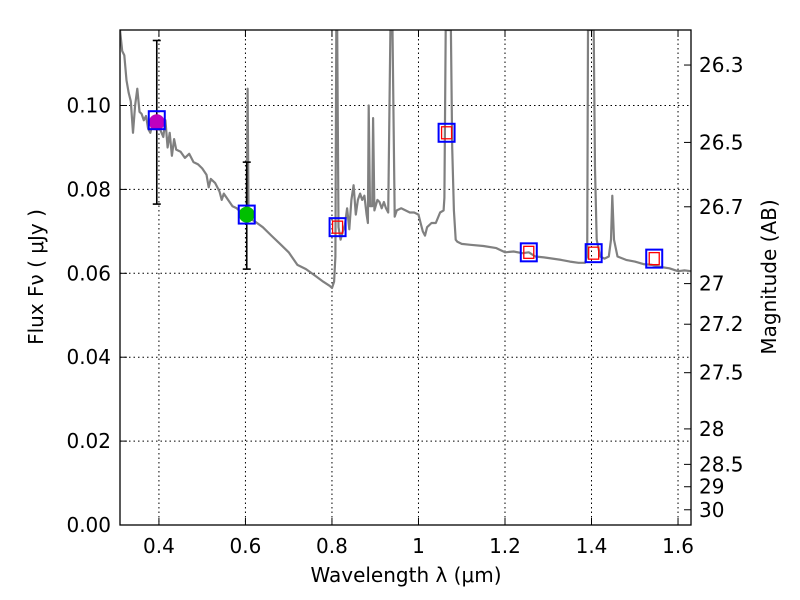  What do you see at coordinates (88, 189) in the screenshot?
I see `y-tick-label: 0.08` at bounding box center [88, 189].